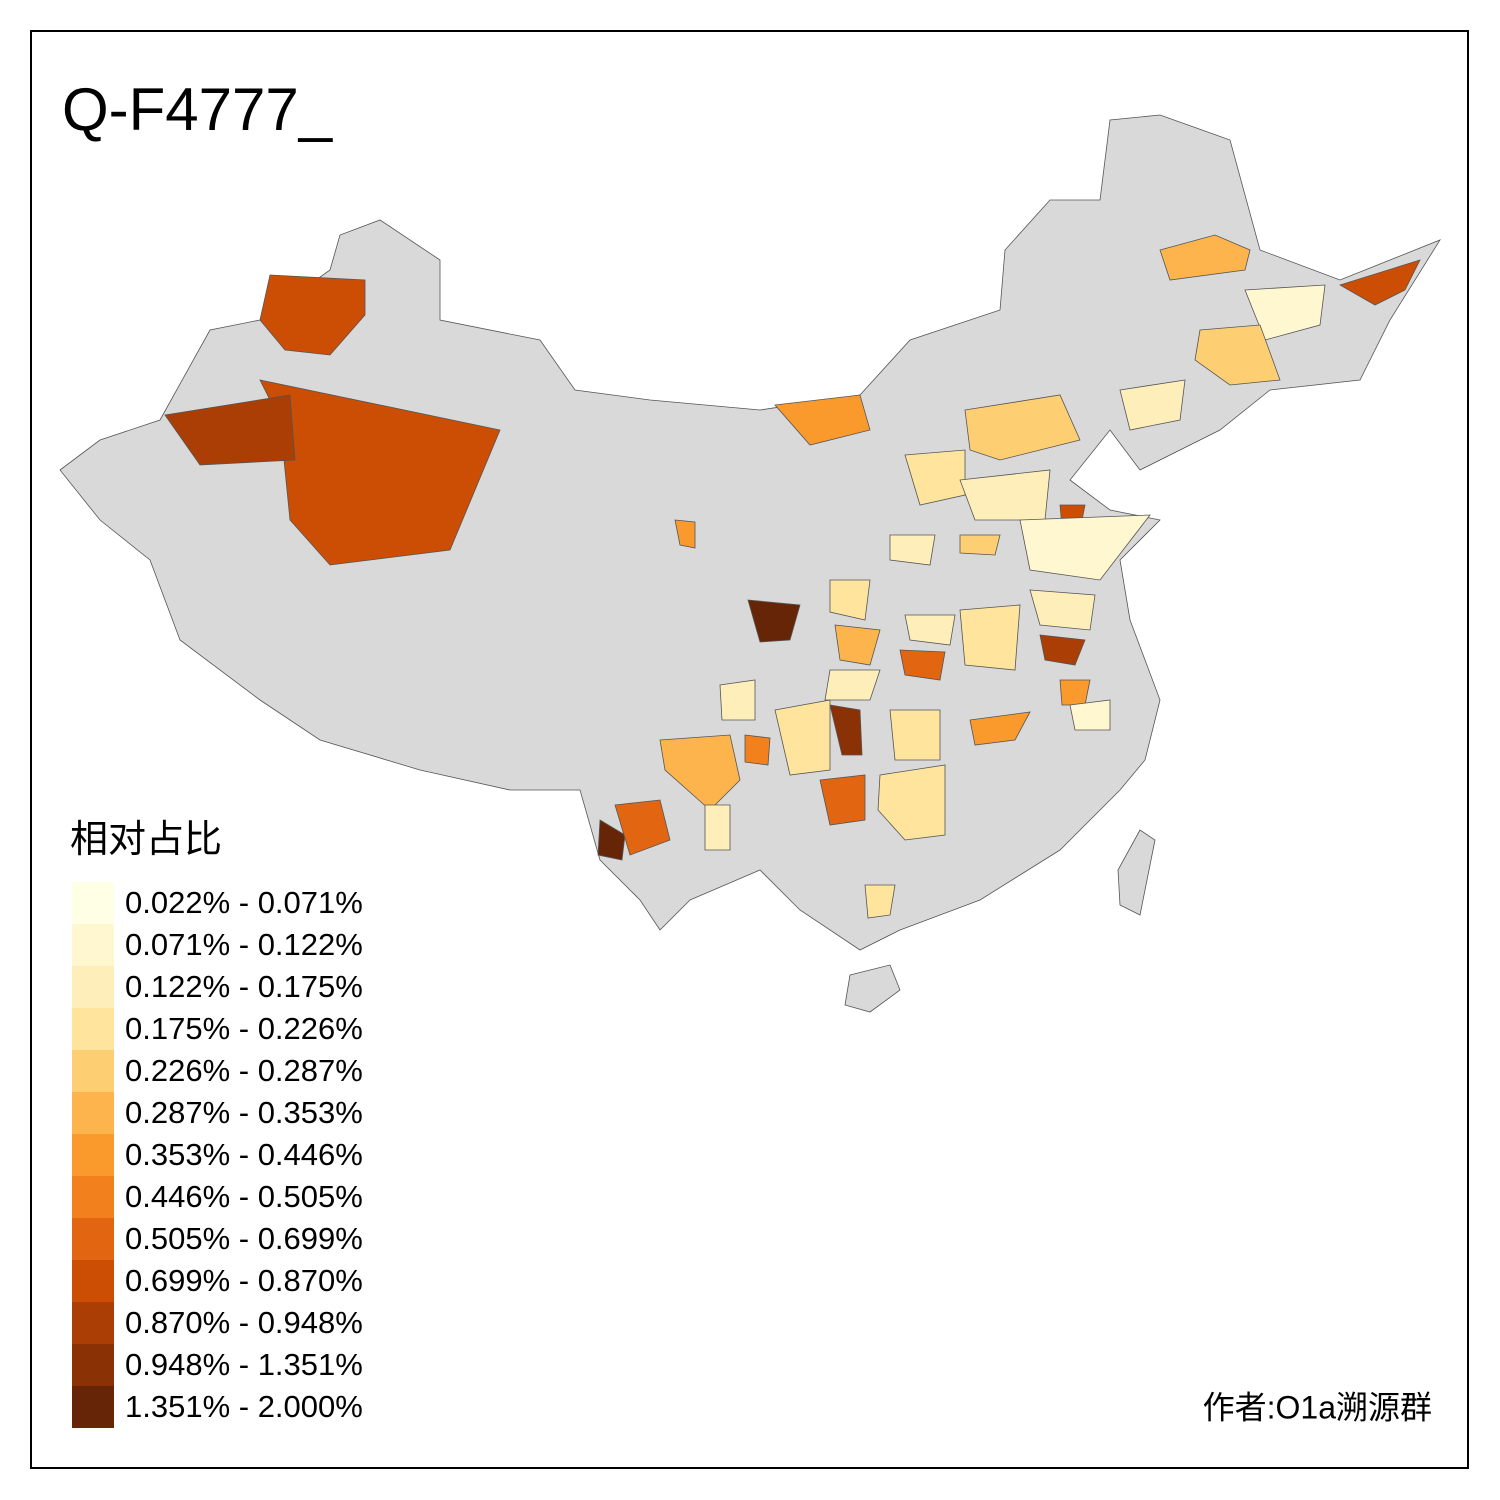  Describe the element at coordinates (244, 944) in the screenshot. I see `legend-label: 0.071% - 0.122%` at that location.